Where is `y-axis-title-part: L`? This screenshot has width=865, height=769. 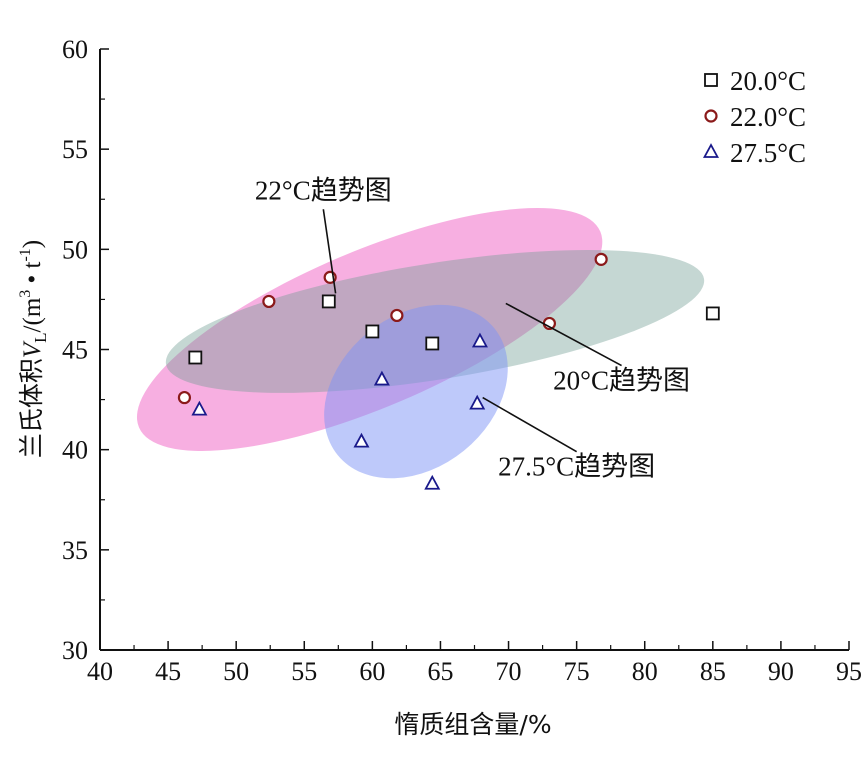 y-axis-title-part: L is located at coordinates (40, 337).